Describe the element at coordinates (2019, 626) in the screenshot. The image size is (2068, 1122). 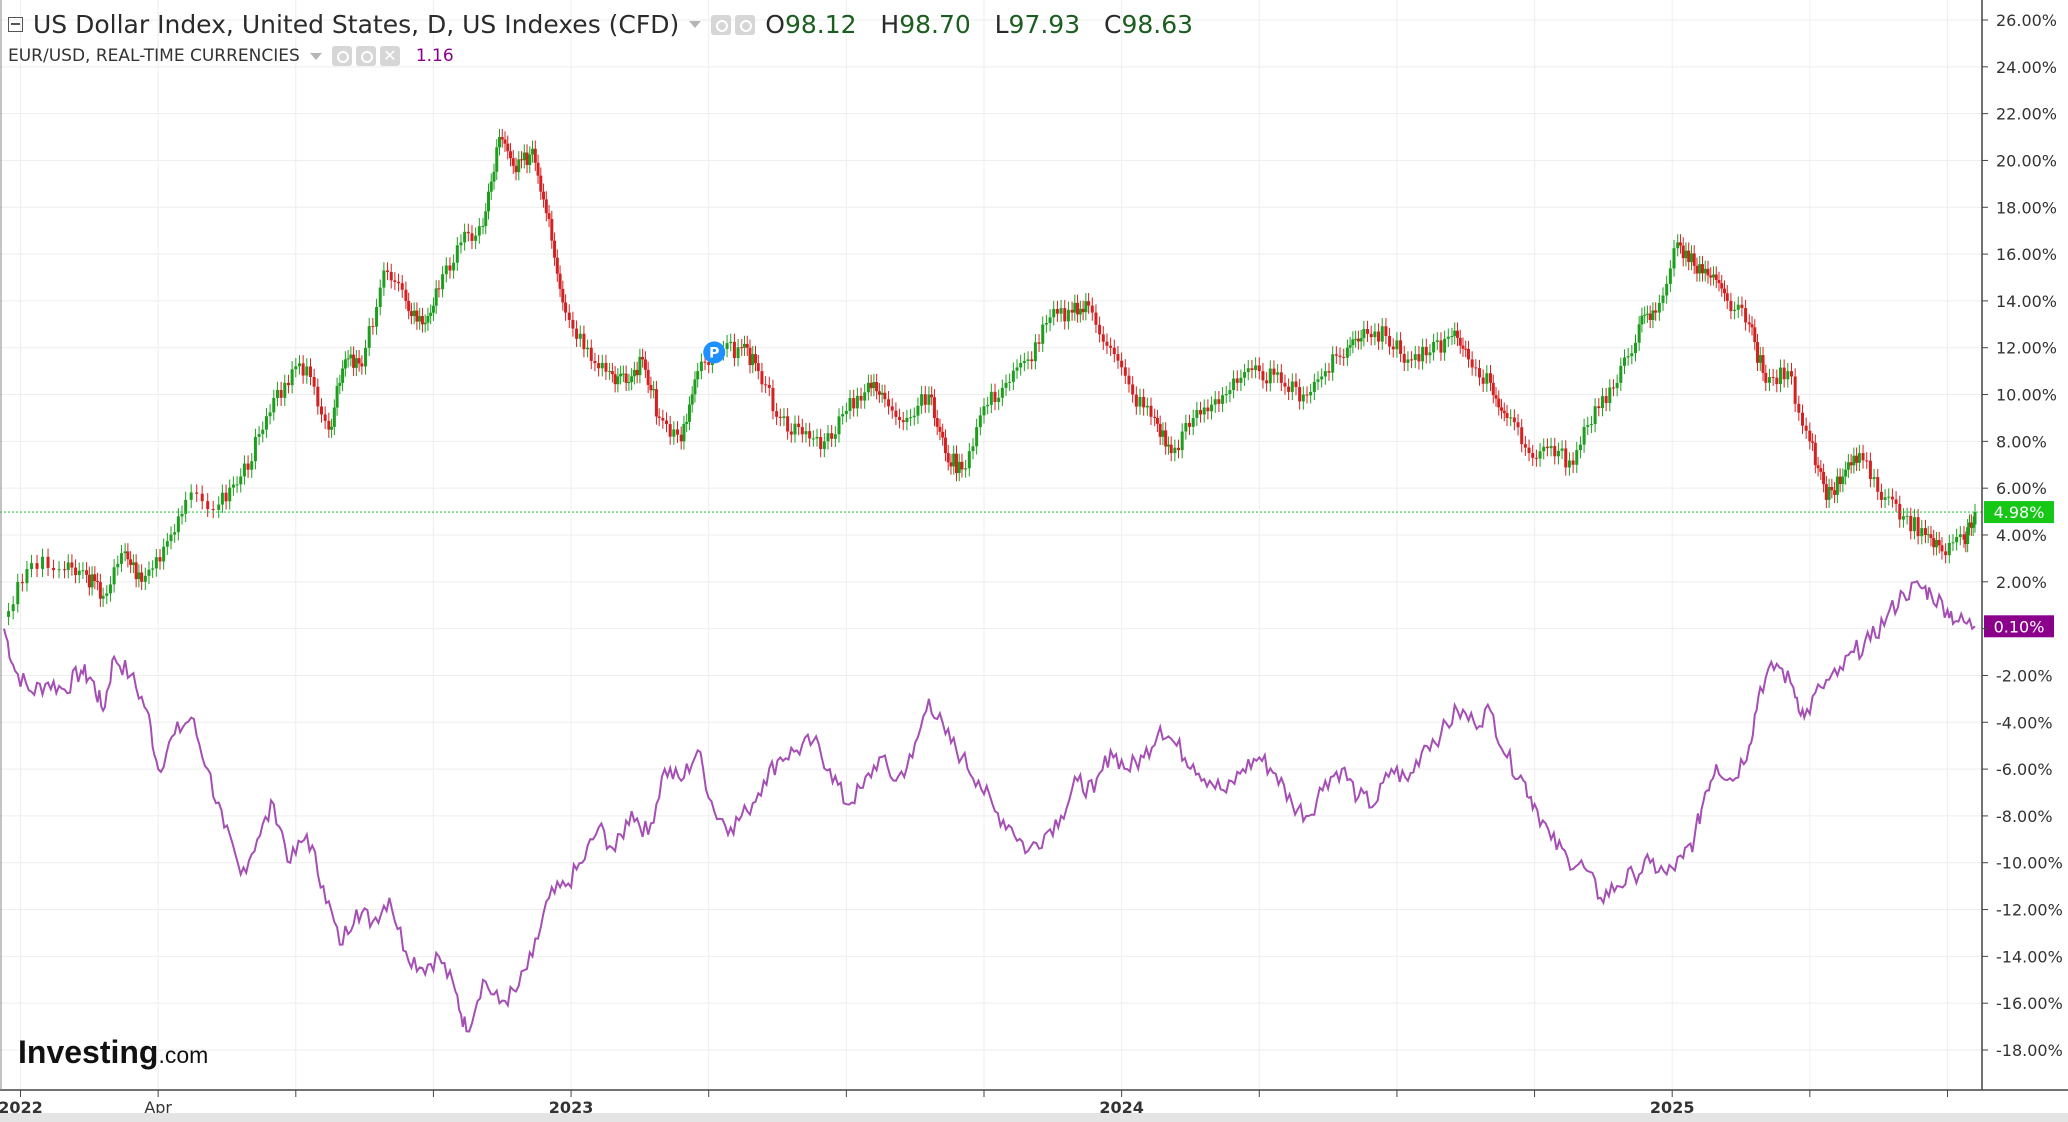
I see `eur-last-label-bg` at that location.